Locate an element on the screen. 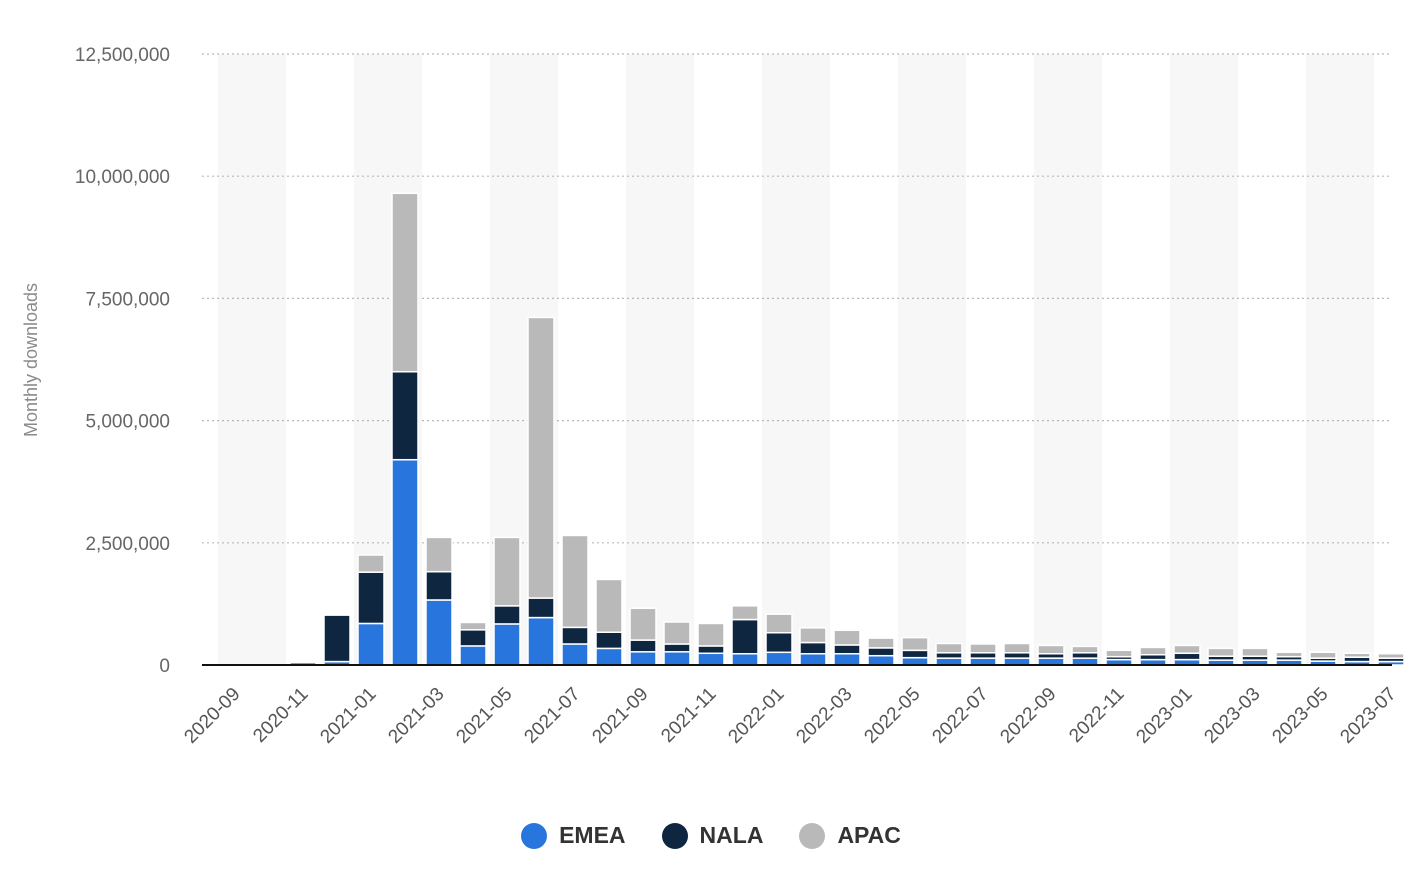 This screenshot has width=1422, height=892. x-tick-label: 2022-01 is located at coordinates (756, 716).